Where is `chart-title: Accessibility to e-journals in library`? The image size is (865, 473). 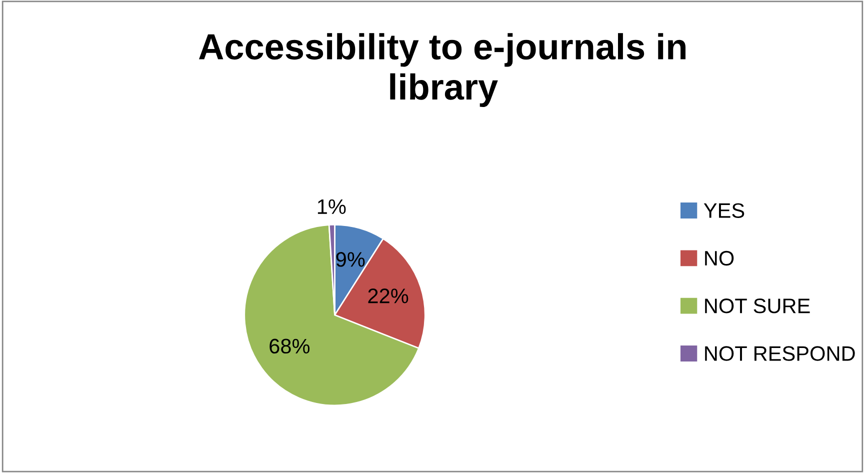 chart-title: Accessibility to e-journals in library is located at coordinates (442, 70).